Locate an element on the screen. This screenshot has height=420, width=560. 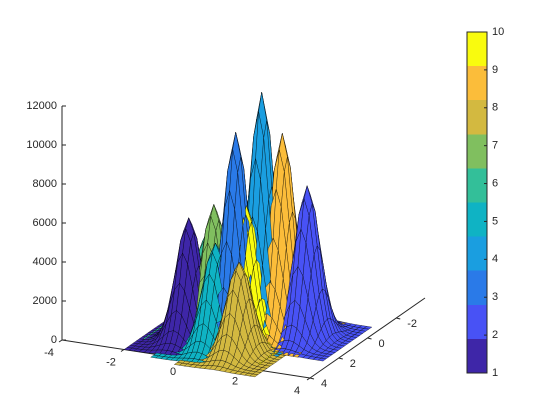
colorbar-tick-label: 1 is located at coordinates (495, 373).